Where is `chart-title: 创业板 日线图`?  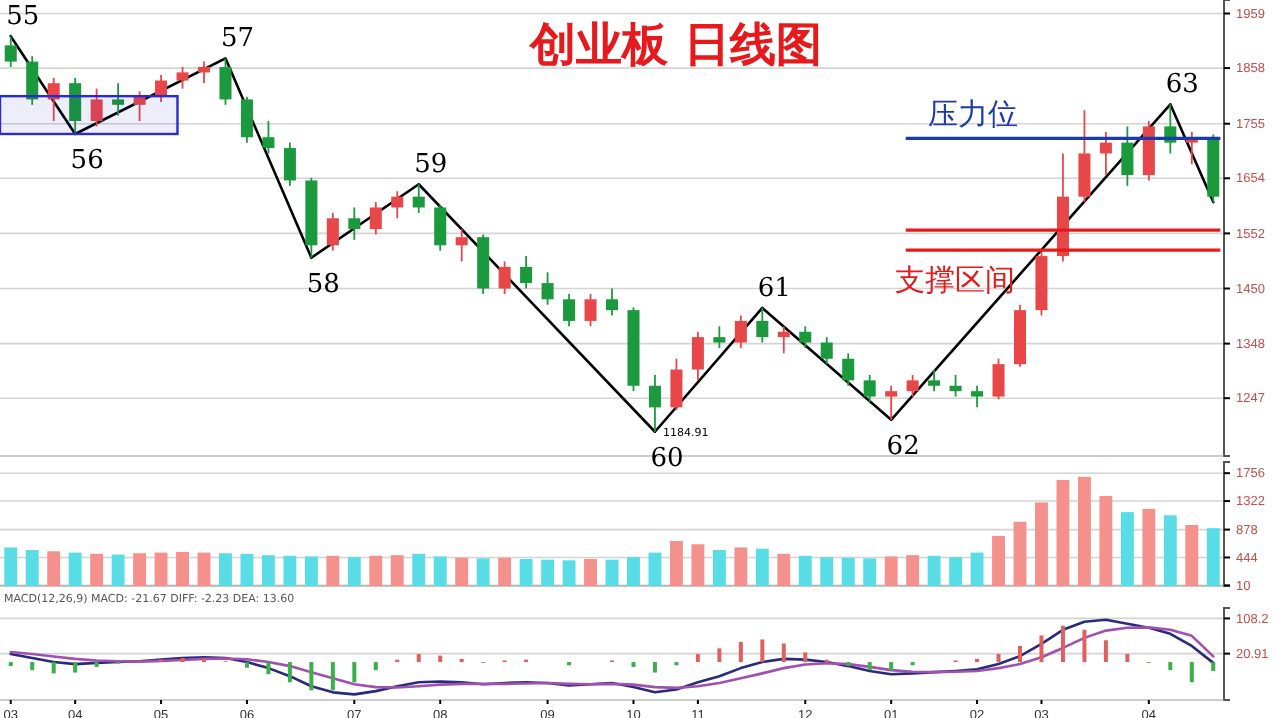 chart-title: 创业板 日线图 is located at coordinates (675, 46).